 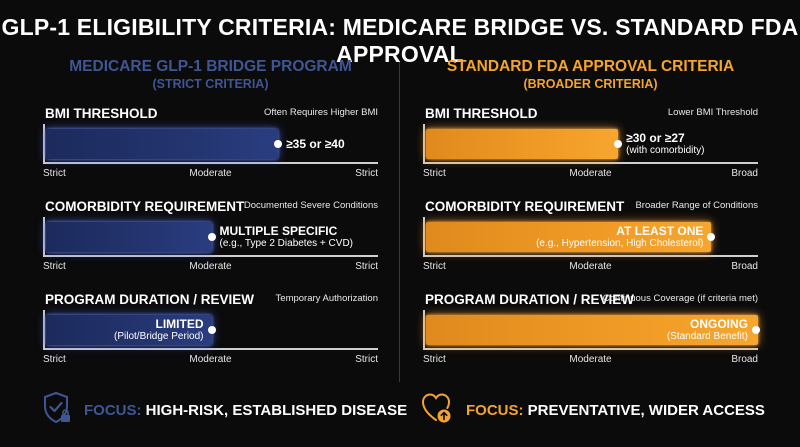 What do you see at coordinates (129, 237) in the screenshot?
I see `medicare-comorbidity-bar` at bounding box center [129, 237].